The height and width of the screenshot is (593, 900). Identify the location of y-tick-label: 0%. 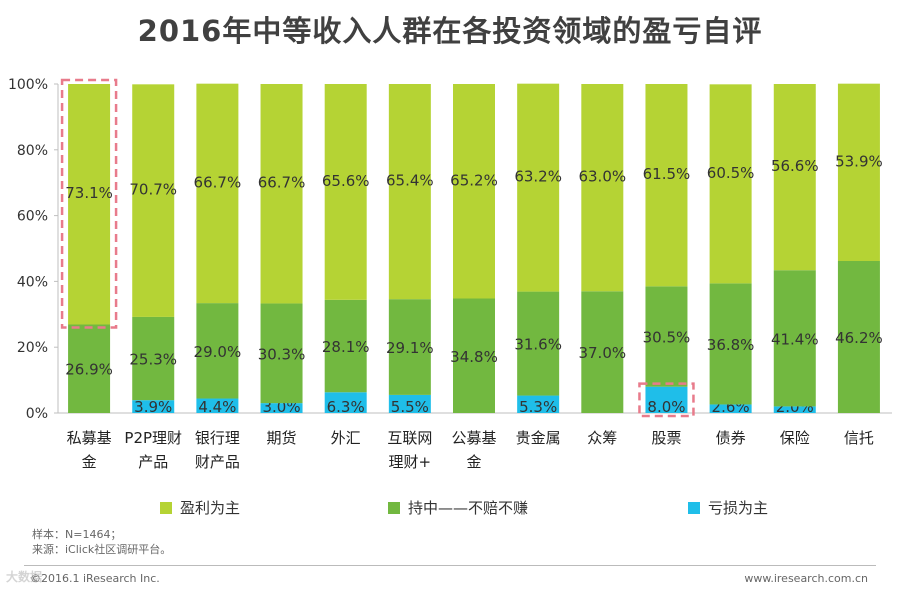
(37, 414).